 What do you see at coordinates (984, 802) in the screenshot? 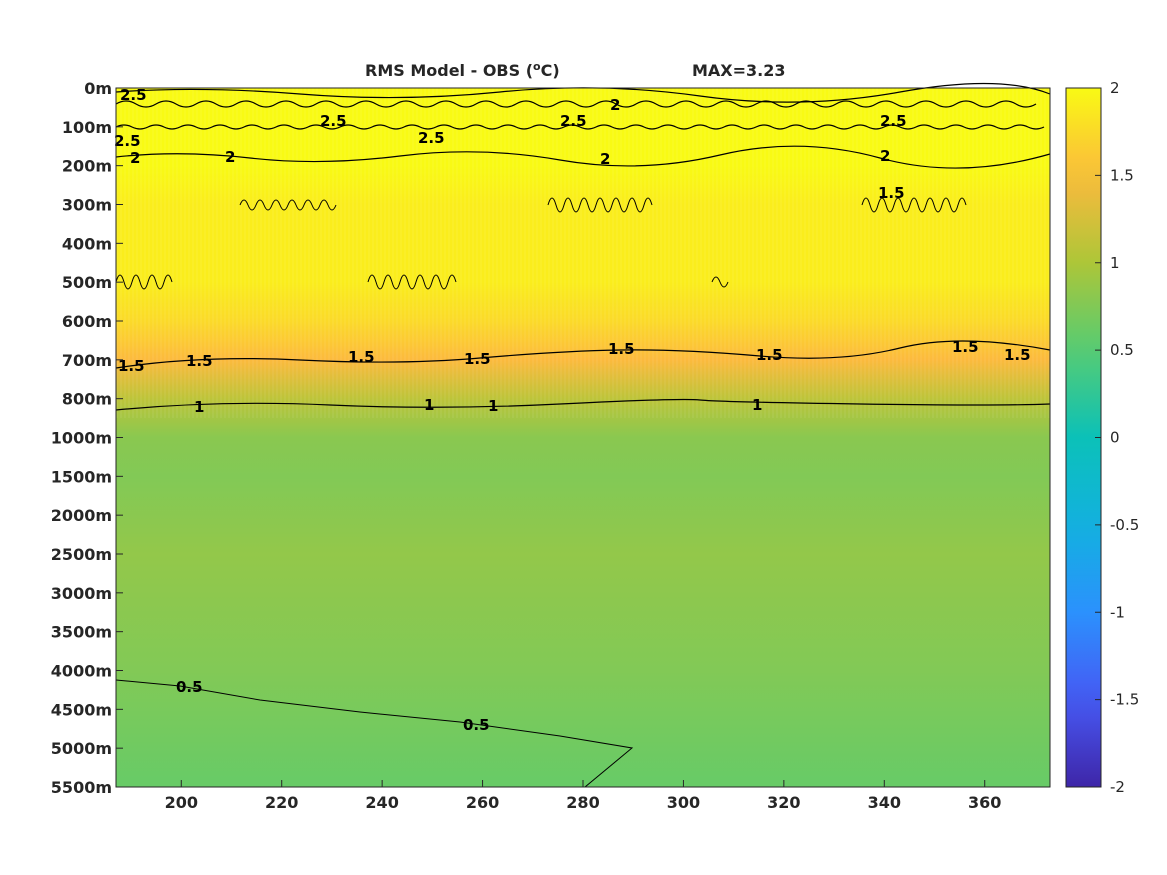
I see `x-tick-label: 360` at bounding box center [984, 802].